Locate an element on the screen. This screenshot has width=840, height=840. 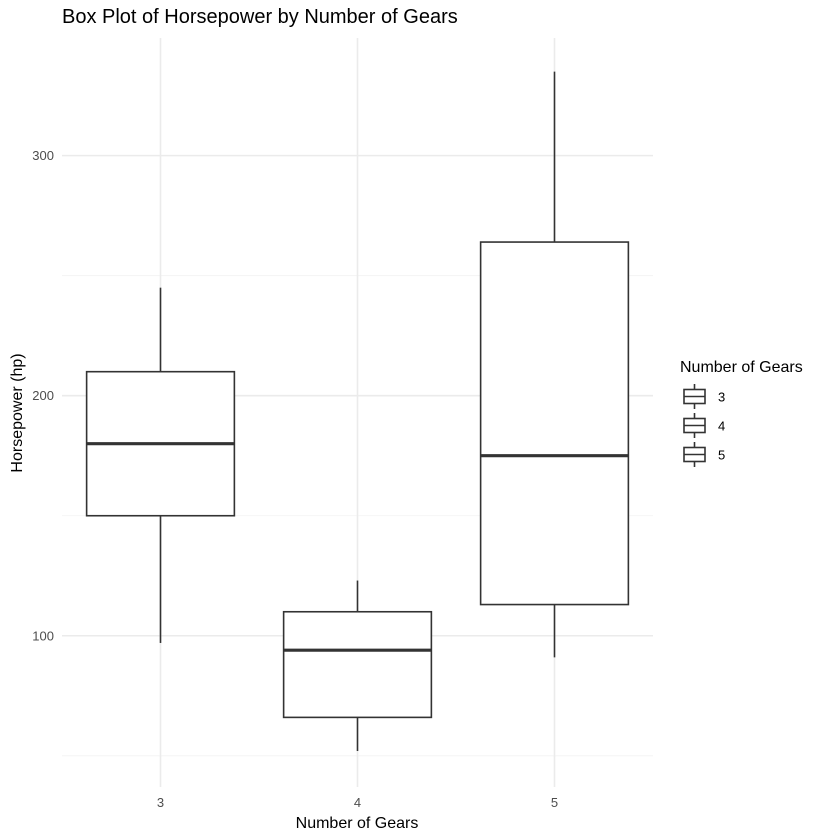
legend-entry-5: 5 is located at coordinates (704, 454).